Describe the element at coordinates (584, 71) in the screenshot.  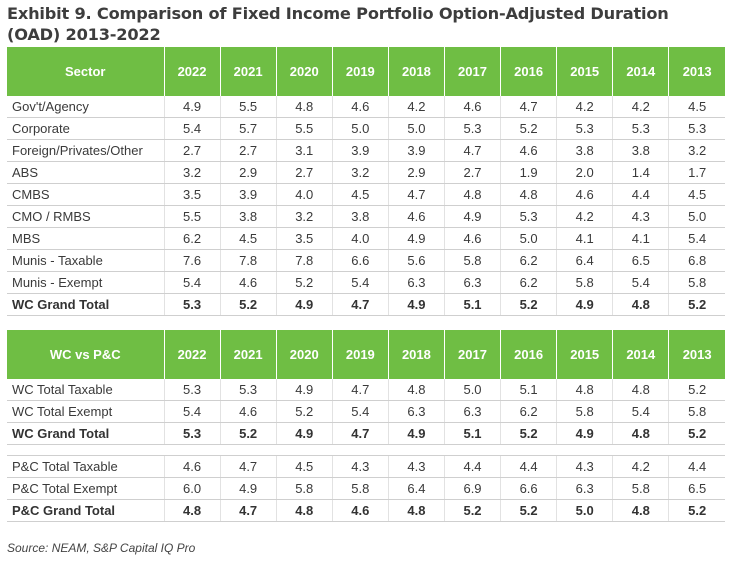
I see `year-header: 2015` at that location.